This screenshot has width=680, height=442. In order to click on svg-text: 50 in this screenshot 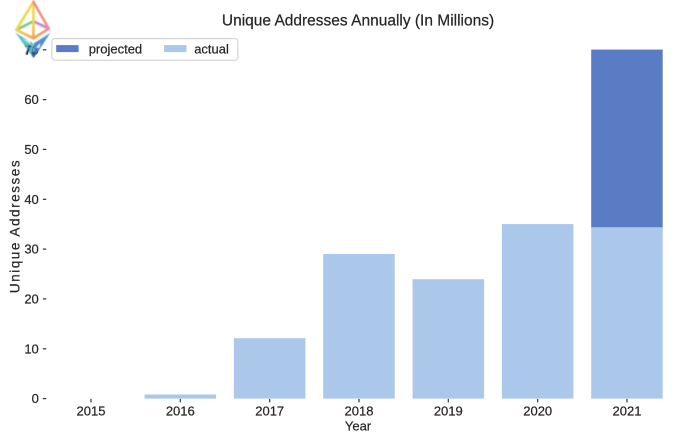, I will do `click(31, 149)`.